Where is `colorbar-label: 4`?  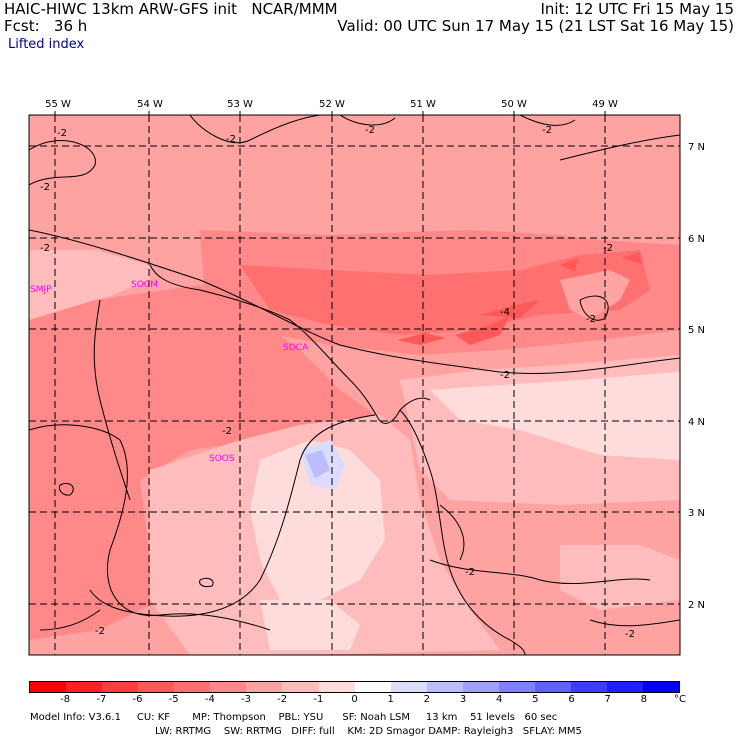 colorbar-label: 4 is located at coordinates (499, 699).